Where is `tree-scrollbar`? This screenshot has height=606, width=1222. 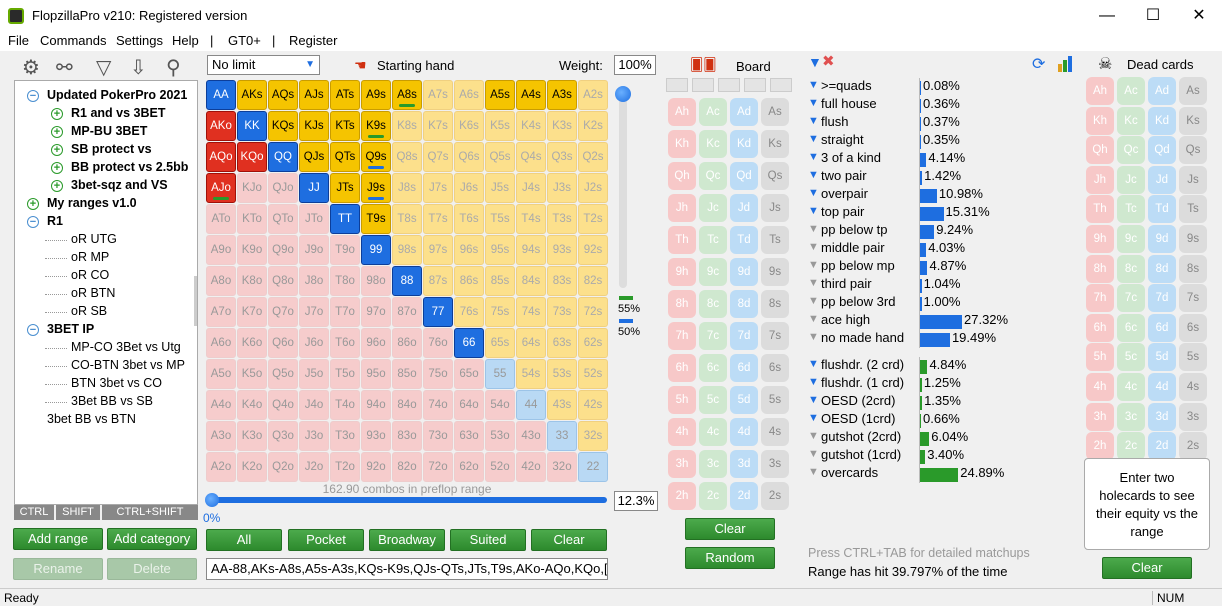
tree-scrollbar is located at coordinates (195, 301).